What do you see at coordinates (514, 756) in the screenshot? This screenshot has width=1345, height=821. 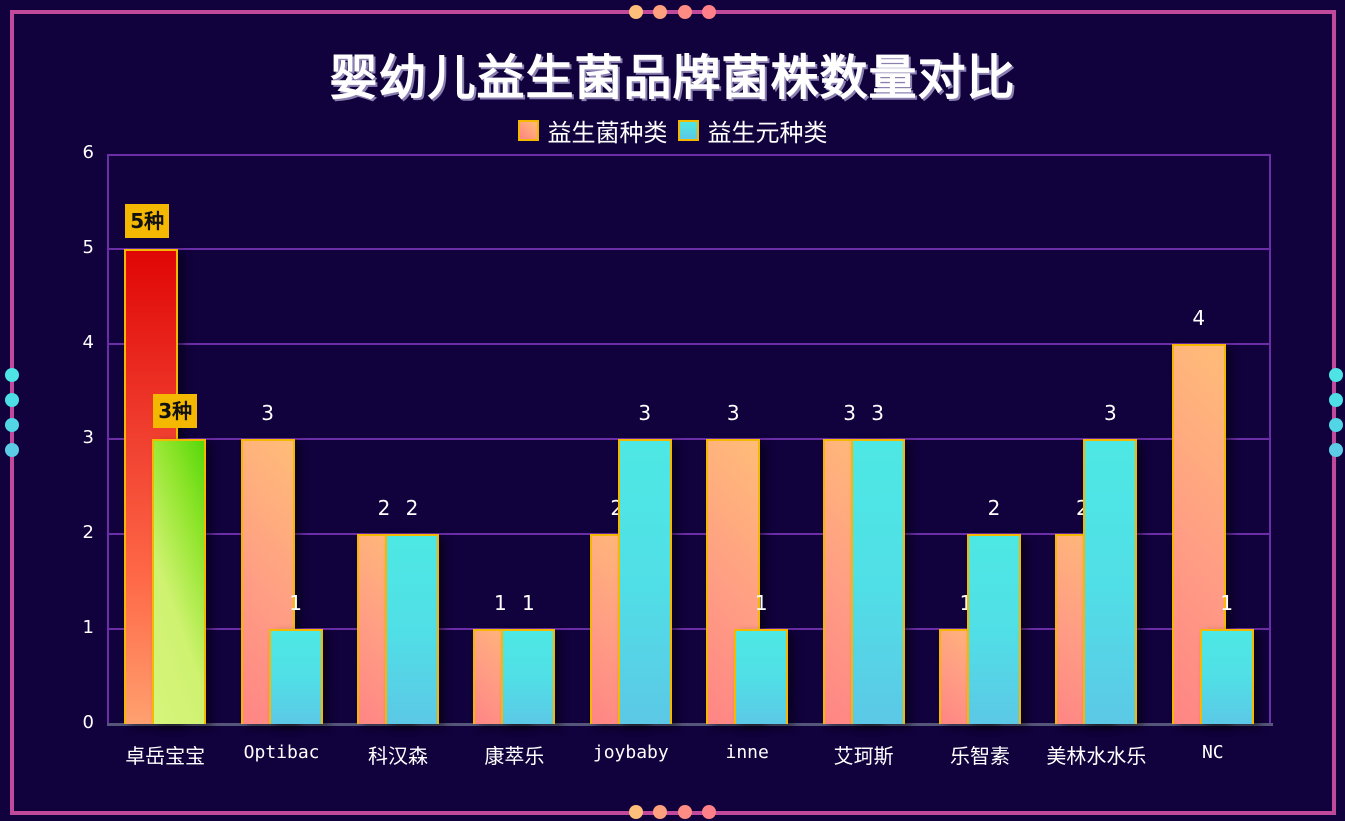 I see `x-tick-label: 康萃乐` at bounding box center [514, 756].